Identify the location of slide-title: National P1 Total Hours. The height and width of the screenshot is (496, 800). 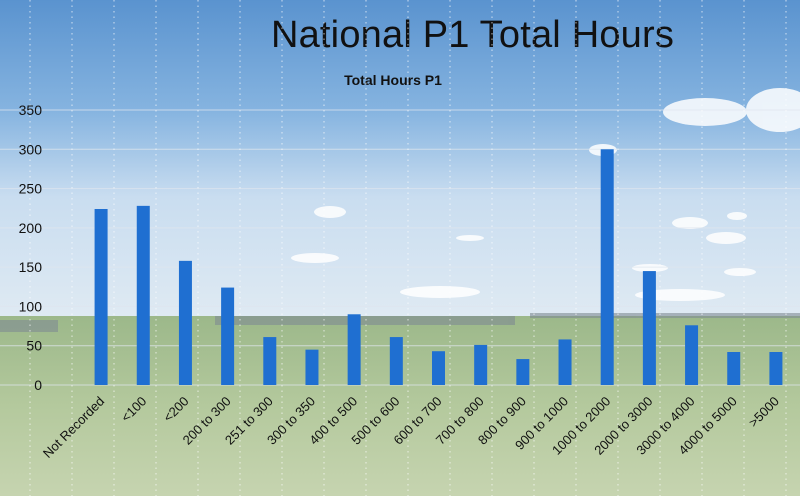
(472, 35).